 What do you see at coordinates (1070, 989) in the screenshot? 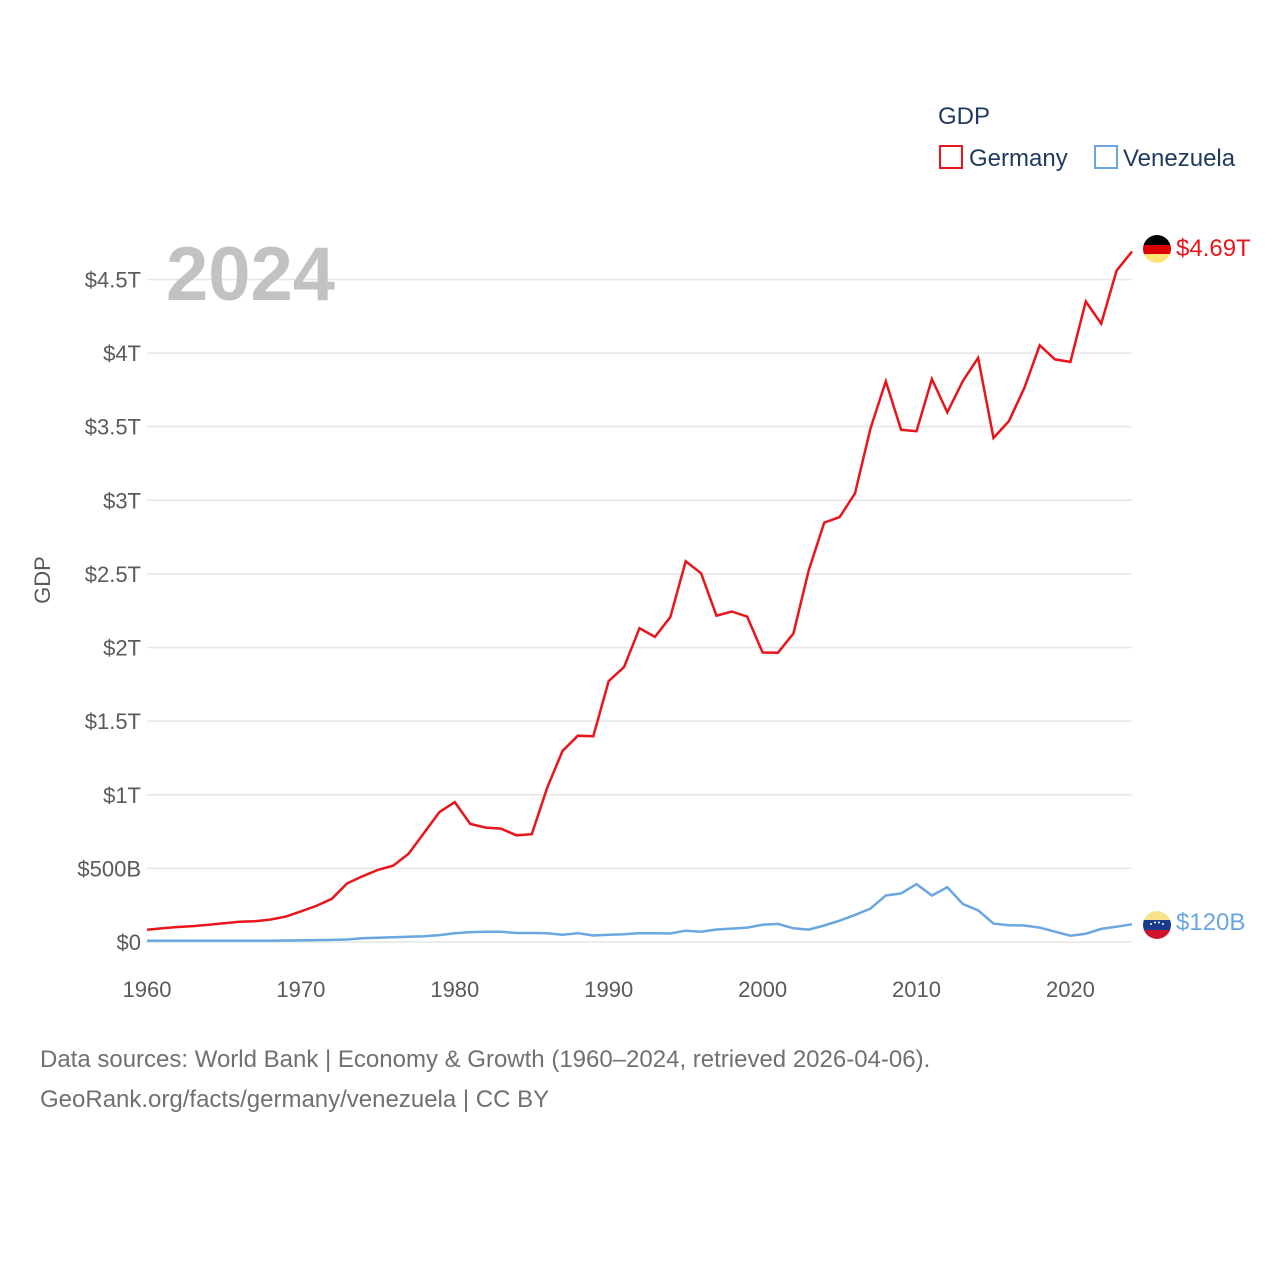
I see `x-tick-label: 2020` at bounding box center [1070, 989].